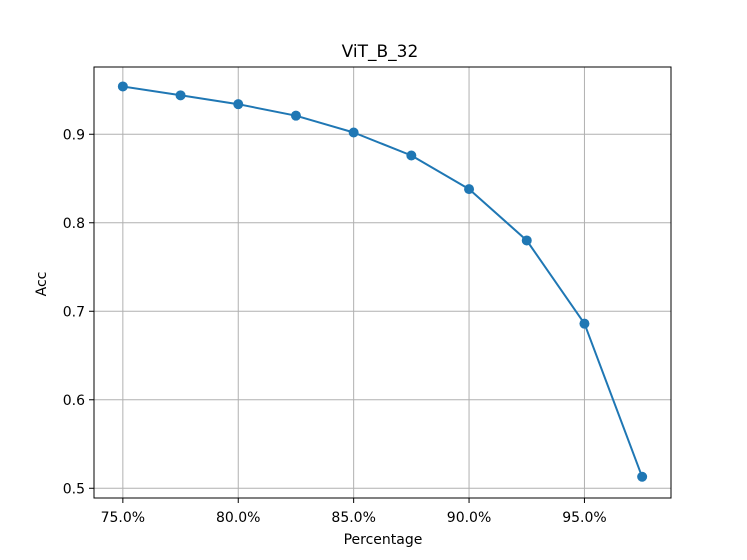 Image resolution: width=747 pixels, height=560 pixels. What do you see at coordinates (74, 312) in the screenshot?
I see `y-tick-label: 0.7` at bounding box center [74, 312].